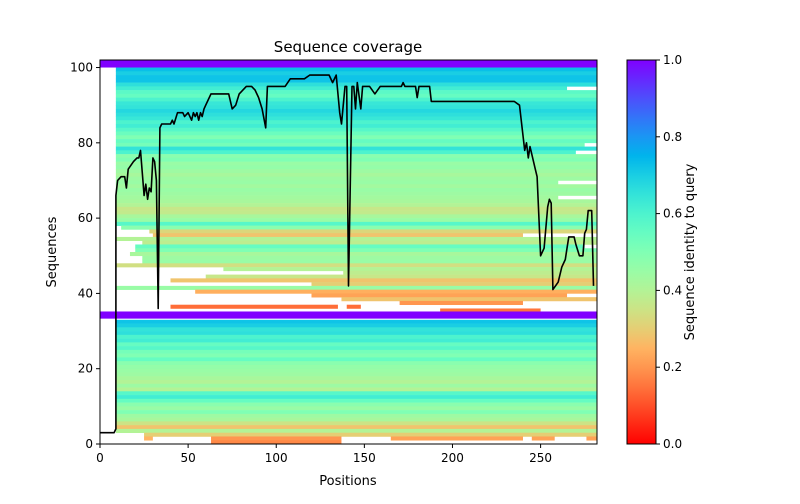  I want to click on y-tick-label: 20, so click(85, 369).